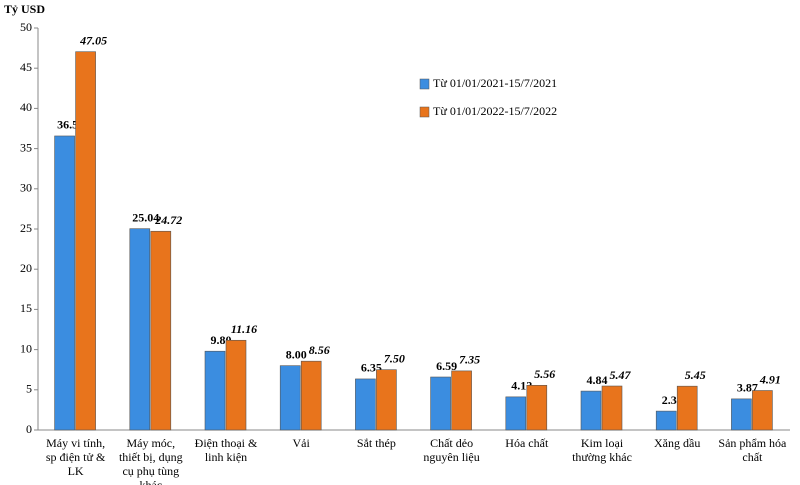 The image size is (800, 485). What do you see at coordinates (29, 389) in the screenshot?
I see `y-tick-label: 5` at bounding box center [29, 389].